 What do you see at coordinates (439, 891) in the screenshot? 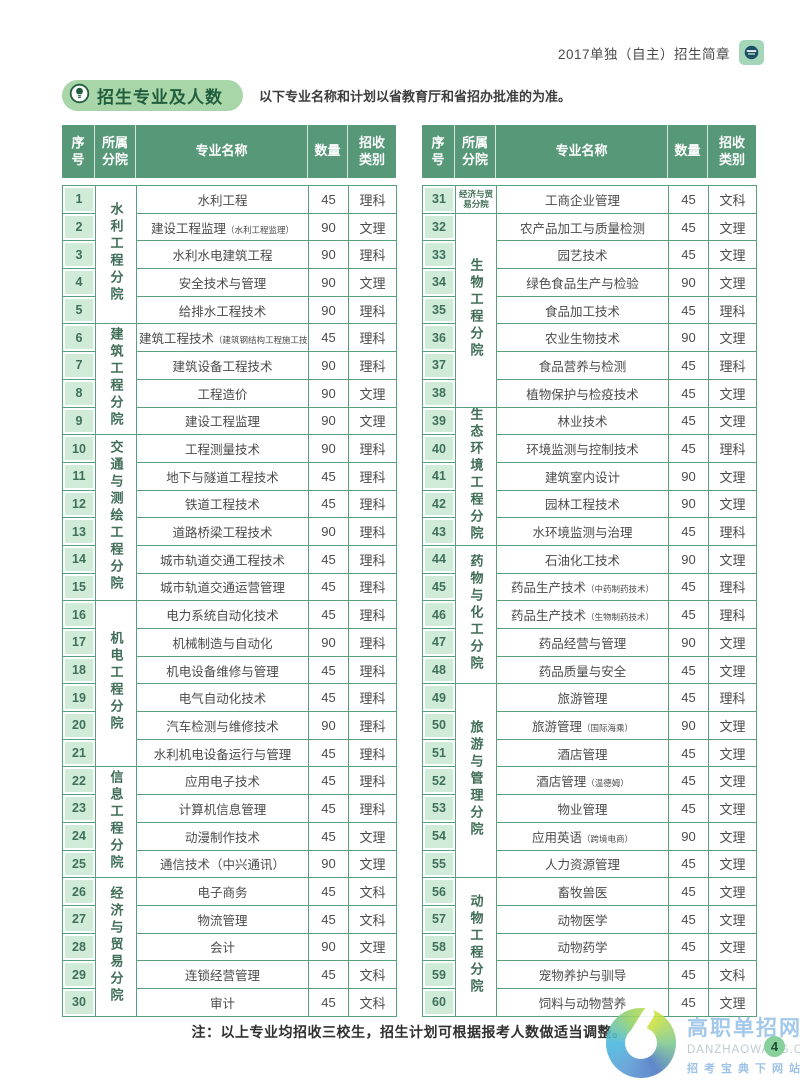
I see `seq-cell: 56` at bounding box center [439, 891].